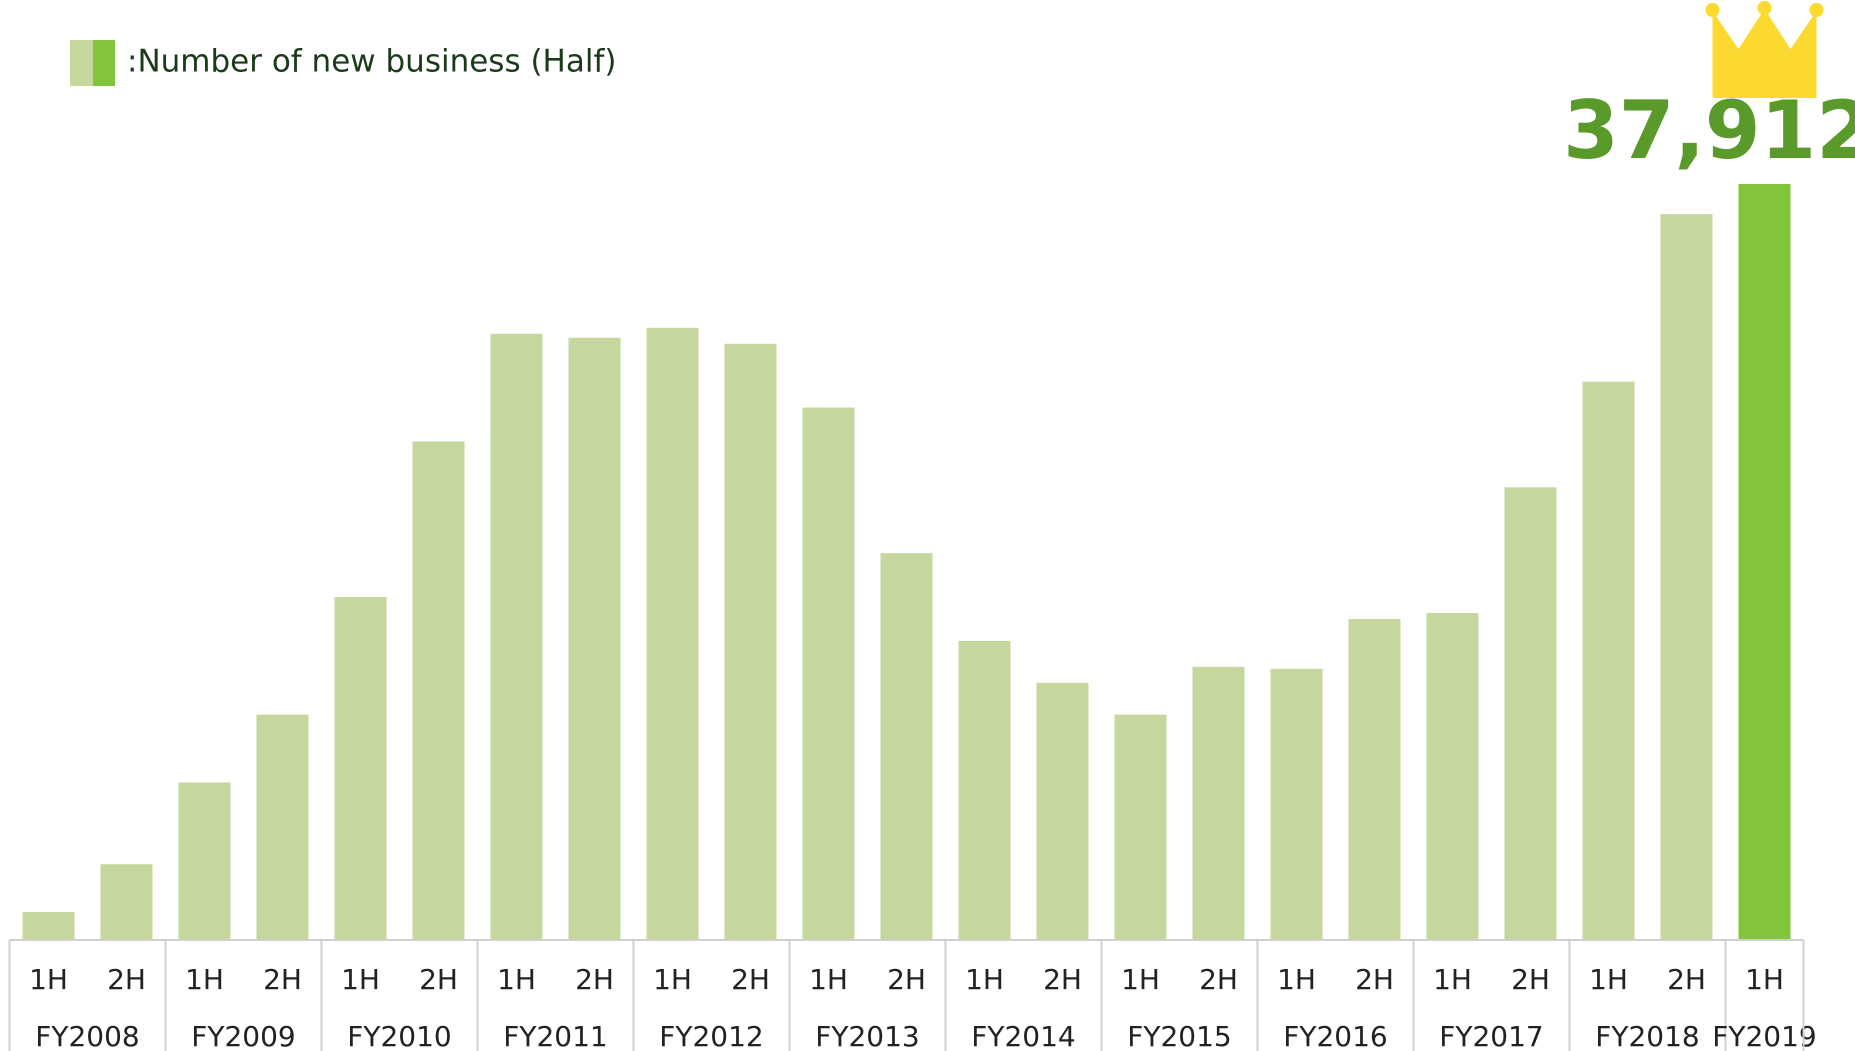 The height and width of the screenshot is (1051, 1855). Describe the element at coordinates (555, 1035) in the screenshot. I see `group-label: FY2011` at that location.